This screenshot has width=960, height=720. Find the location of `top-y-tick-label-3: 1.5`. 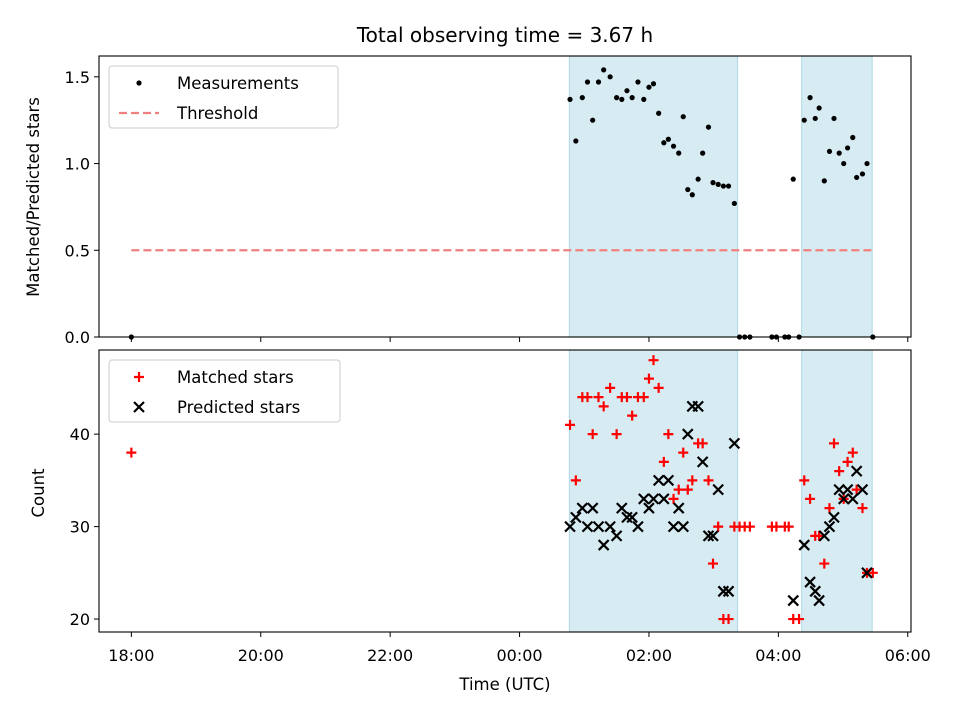

top-y-tick-label-3: 1.5 is located at coordinates (77, 77).